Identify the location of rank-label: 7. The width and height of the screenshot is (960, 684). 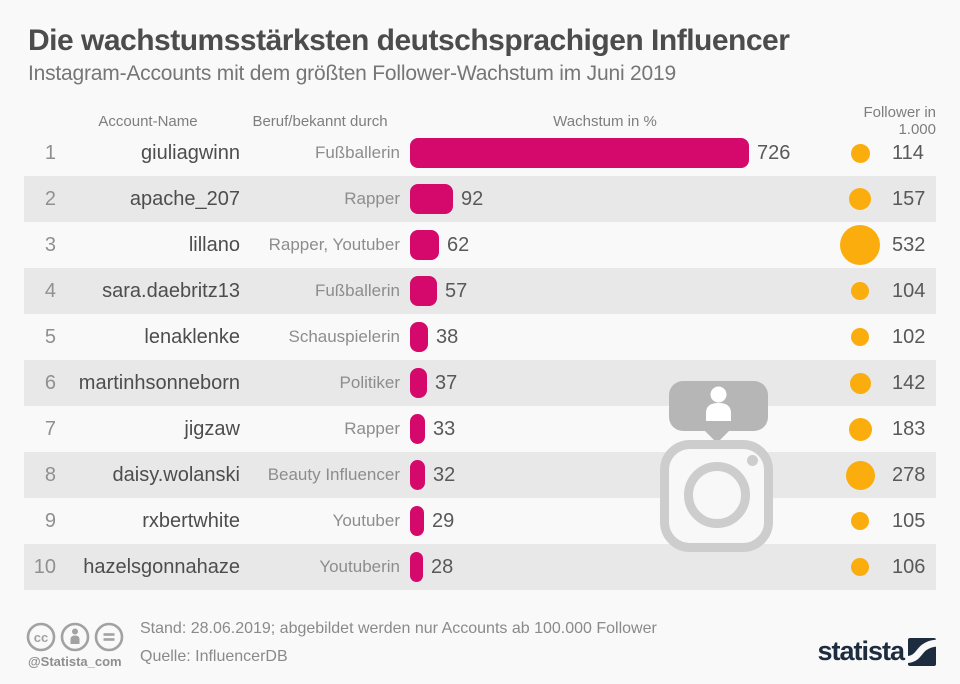
(50, 428).